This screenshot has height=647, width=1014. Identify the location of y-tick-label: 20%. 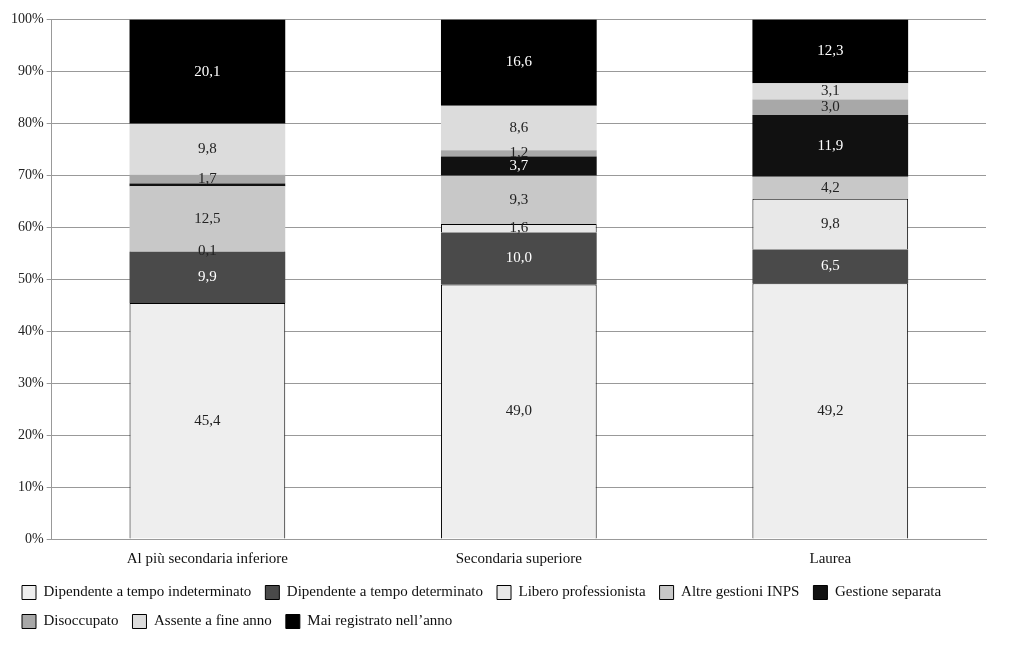
(30, 434).